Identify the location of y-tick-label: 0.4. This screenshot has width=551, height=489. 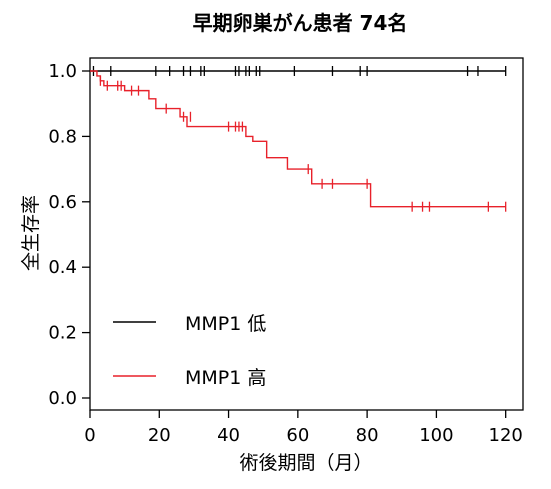
(62, 267).